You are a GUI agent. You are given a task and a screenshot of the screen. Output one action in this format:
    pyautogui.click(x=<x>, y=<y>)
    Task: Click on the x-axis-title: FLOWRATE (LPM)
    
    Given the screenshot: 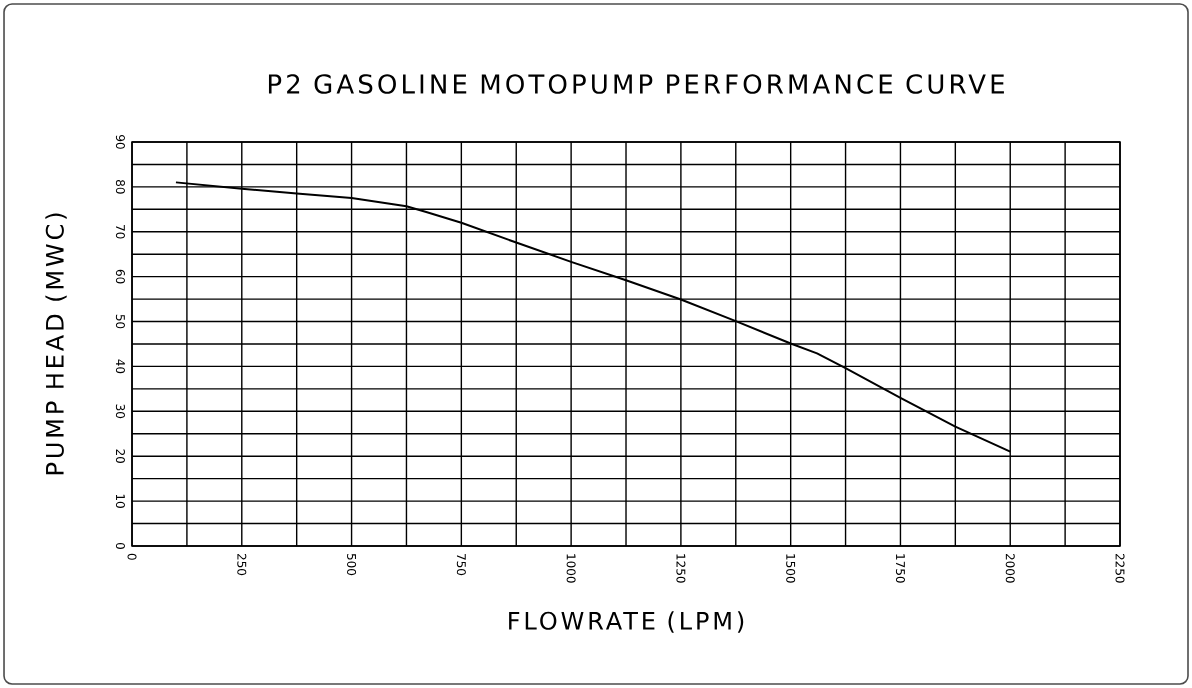 What is the action you would take?
    pyautogui.click(x=626, y=622)
    